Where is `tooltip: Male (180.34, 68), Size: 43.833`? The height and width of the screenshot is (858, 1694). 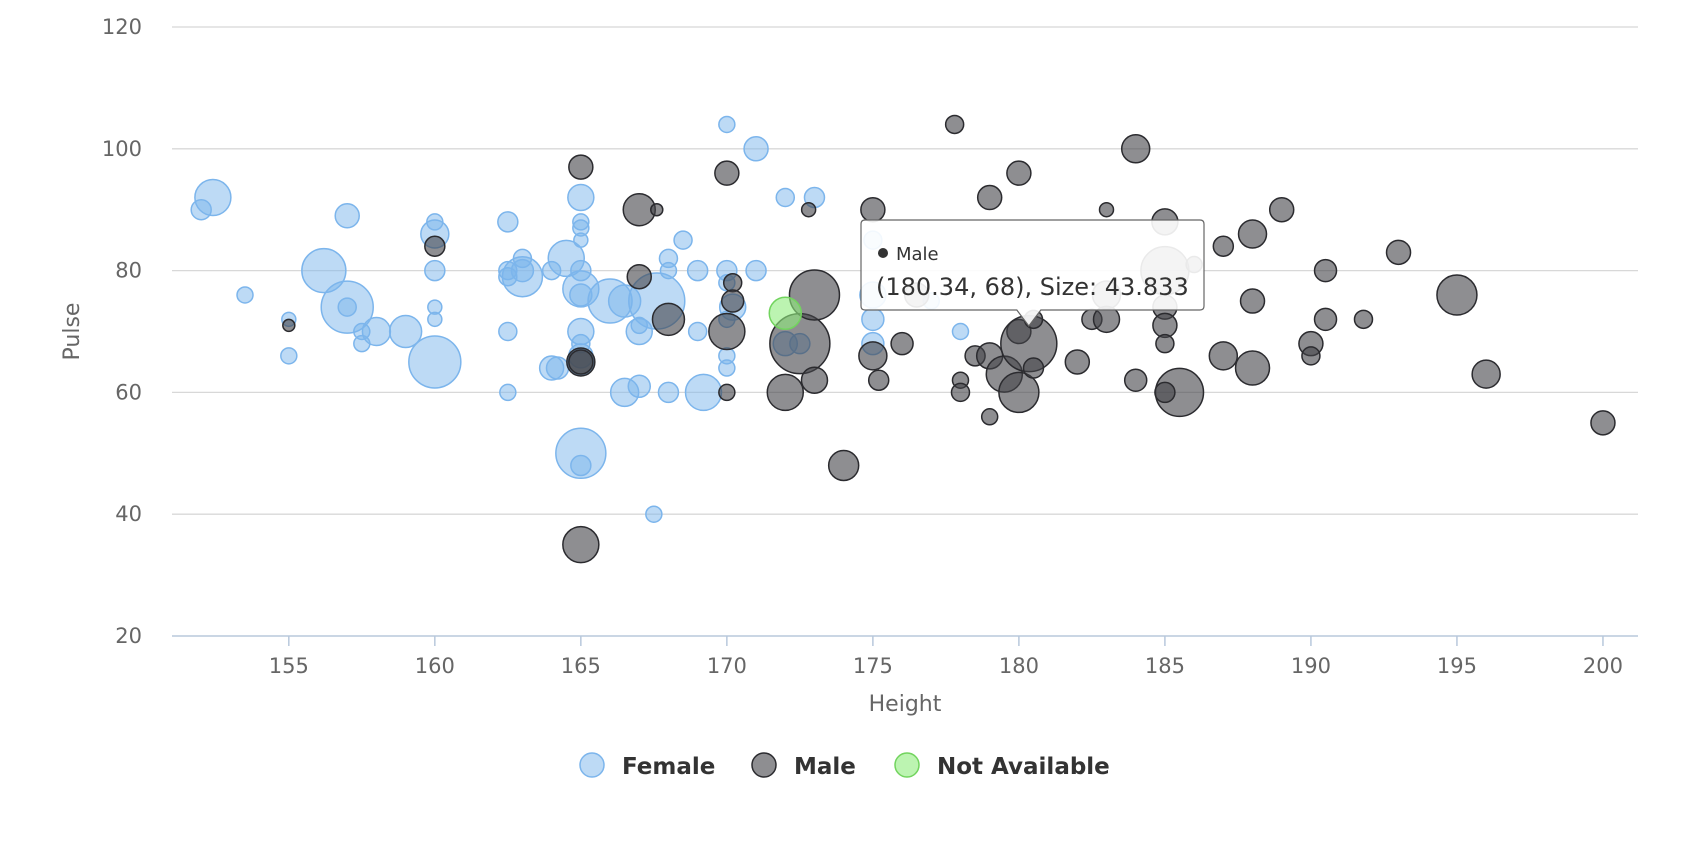
tooltip: Male (180.34, 68), Size: 43.833 is located at coordinates (1032, 273).